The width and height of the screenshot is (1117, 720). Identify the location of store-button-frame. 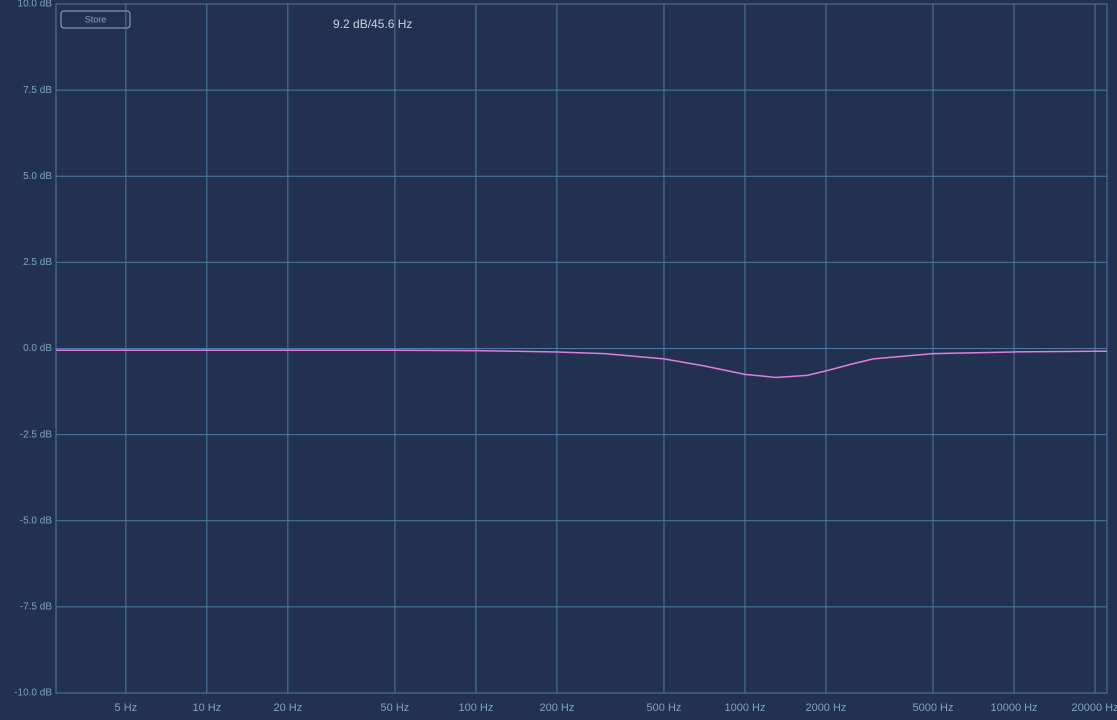
(95, 19).